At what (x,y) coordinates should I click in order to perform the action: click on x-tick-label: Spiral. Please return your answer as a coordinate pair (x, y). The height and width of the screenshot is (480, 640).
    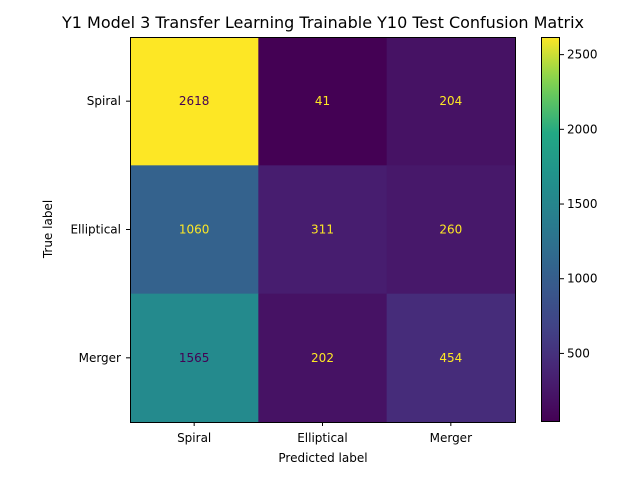
    Looking at the image, I should click on (194, 438).